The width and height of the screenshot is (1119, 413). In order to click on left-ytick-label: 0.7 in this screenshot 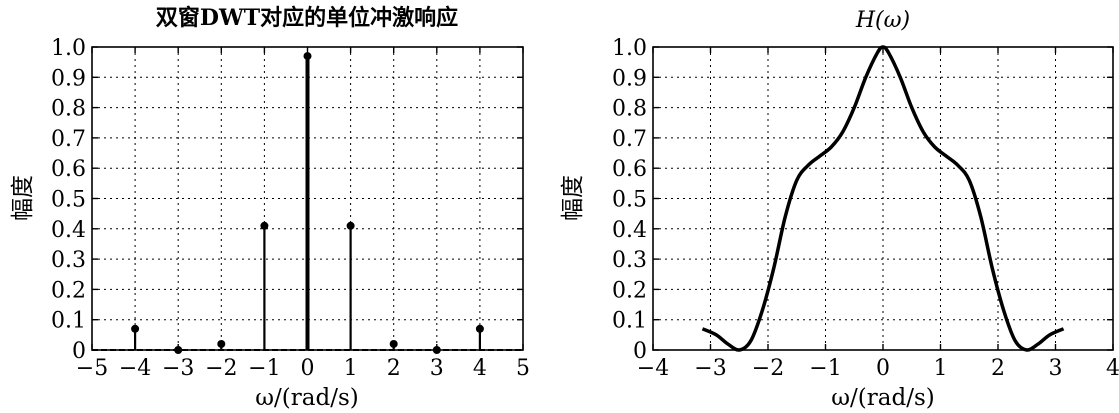, I will do `click(68, 139)`.